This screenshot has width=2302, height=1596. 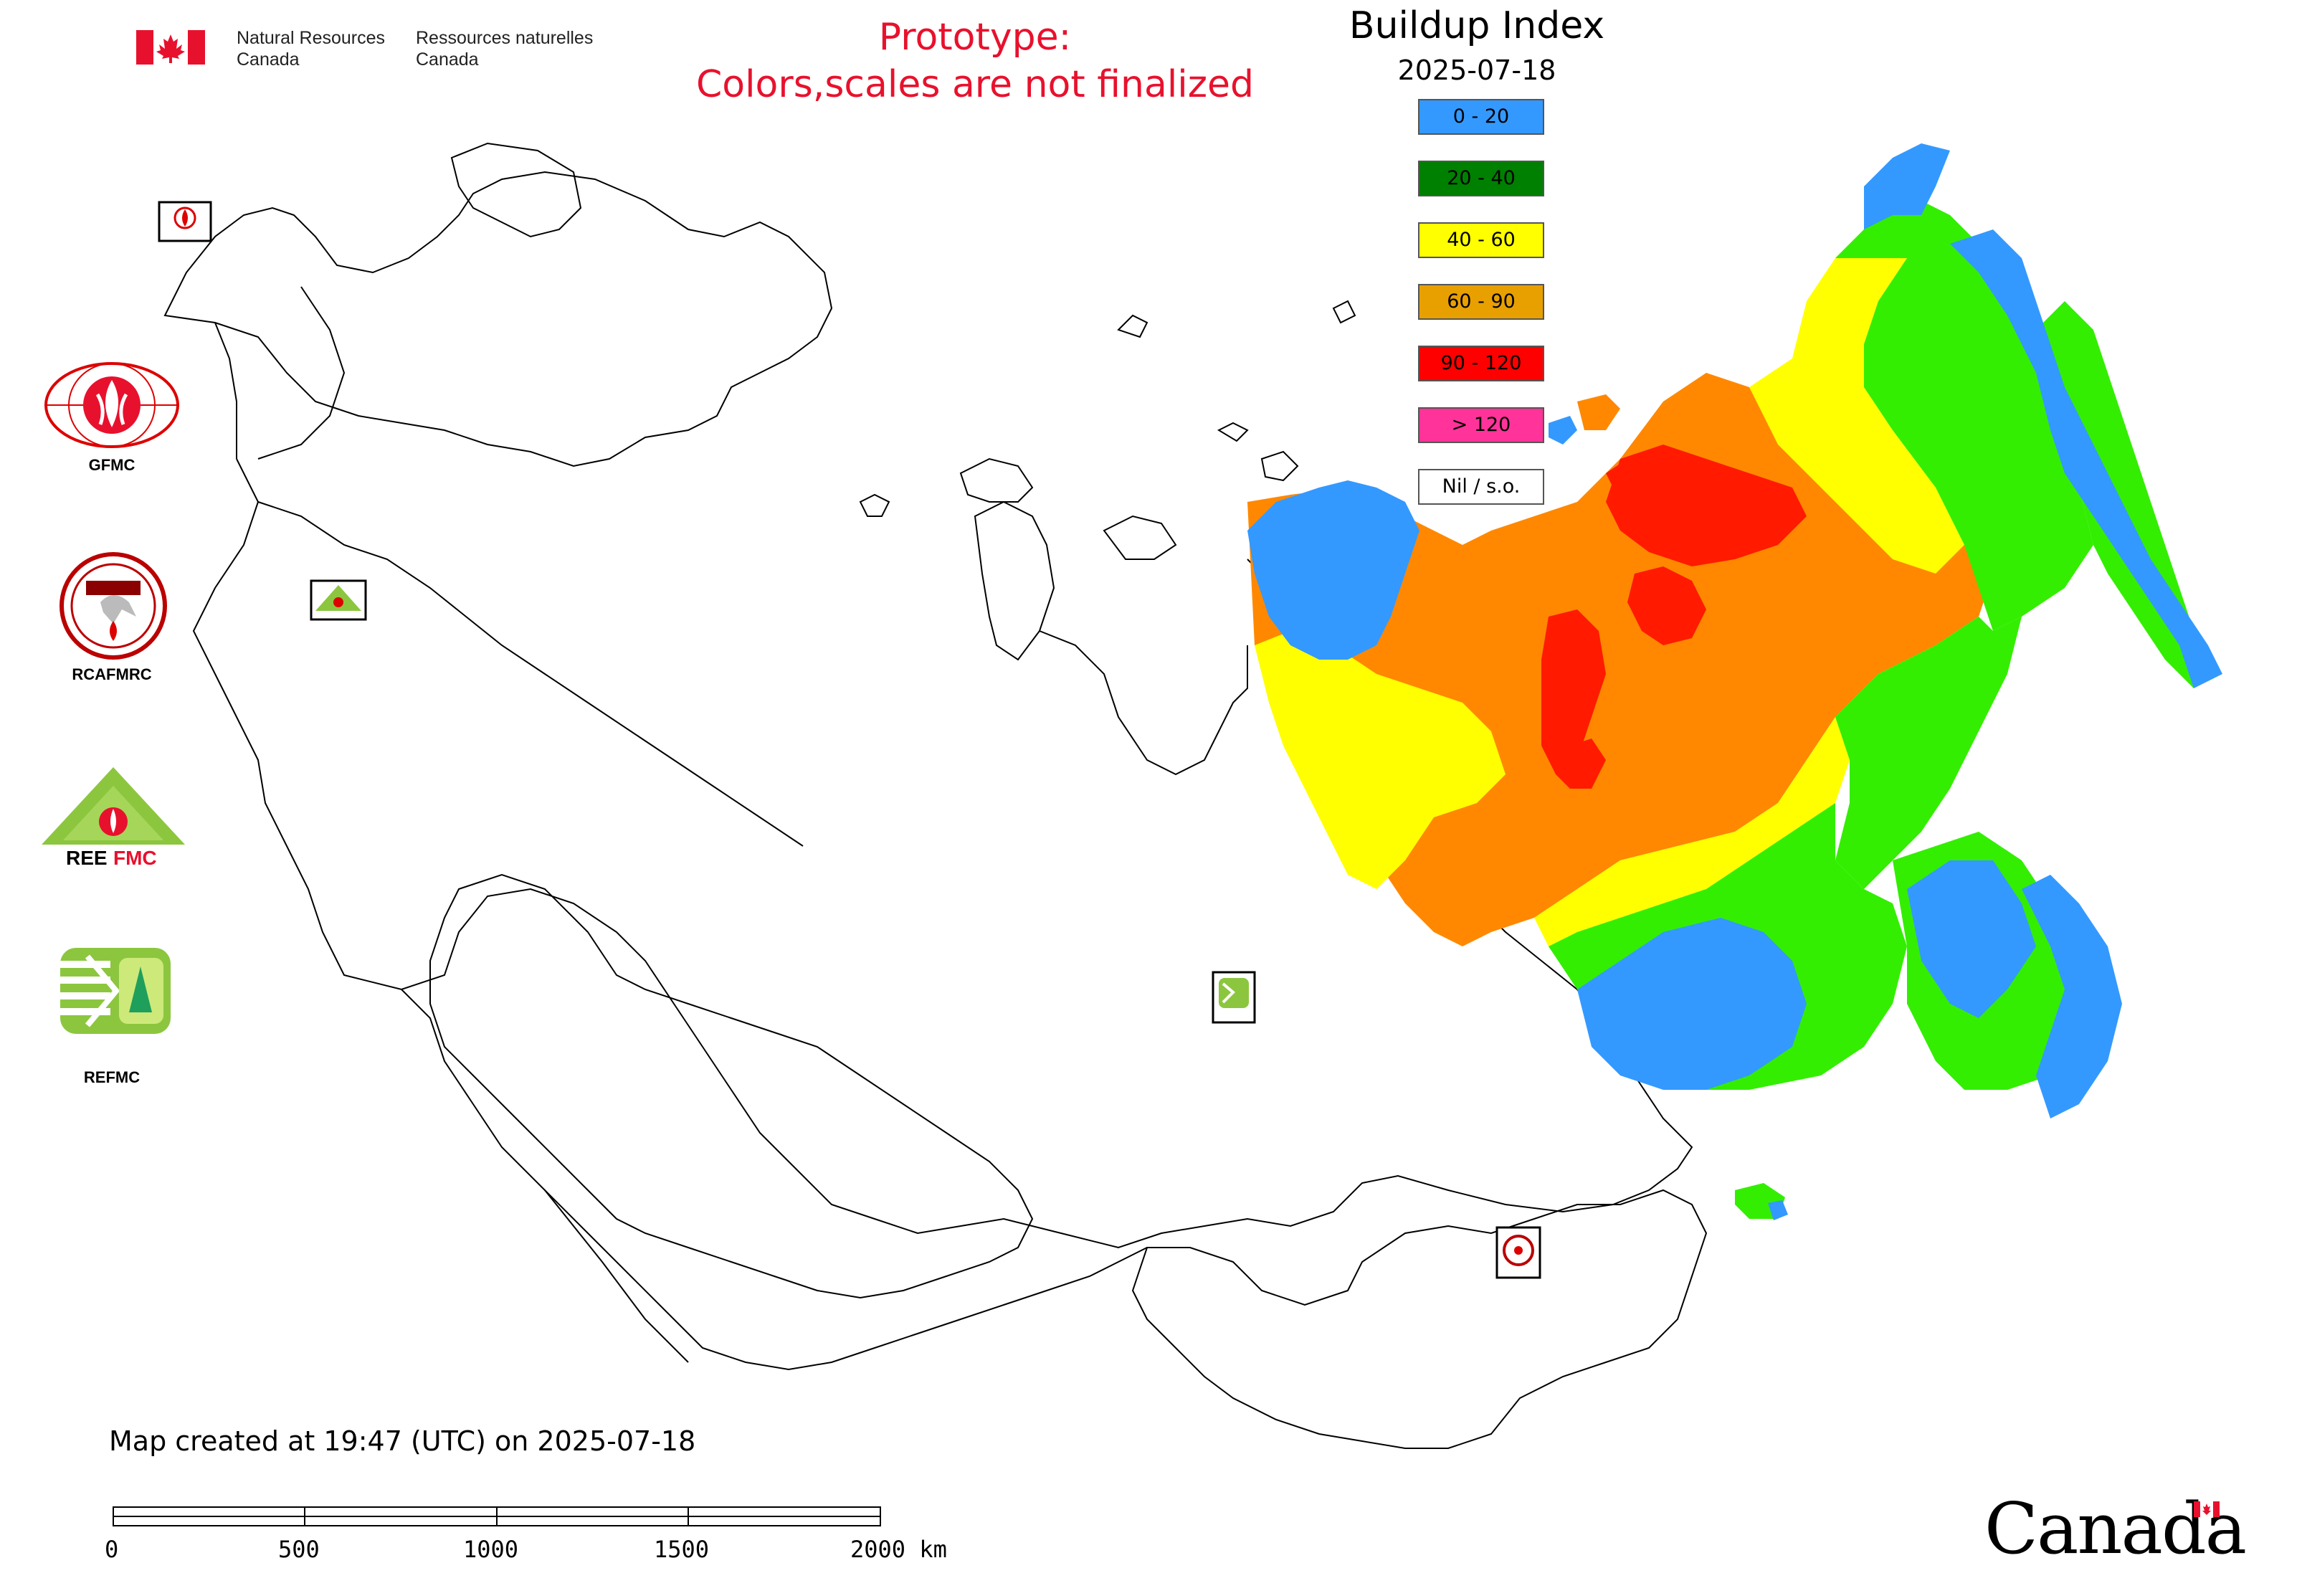 What do you see at coordinates (113, 818) in the screenshot?
I see `reefmc-logo: REE FMC` at bounding box center [113, 818].